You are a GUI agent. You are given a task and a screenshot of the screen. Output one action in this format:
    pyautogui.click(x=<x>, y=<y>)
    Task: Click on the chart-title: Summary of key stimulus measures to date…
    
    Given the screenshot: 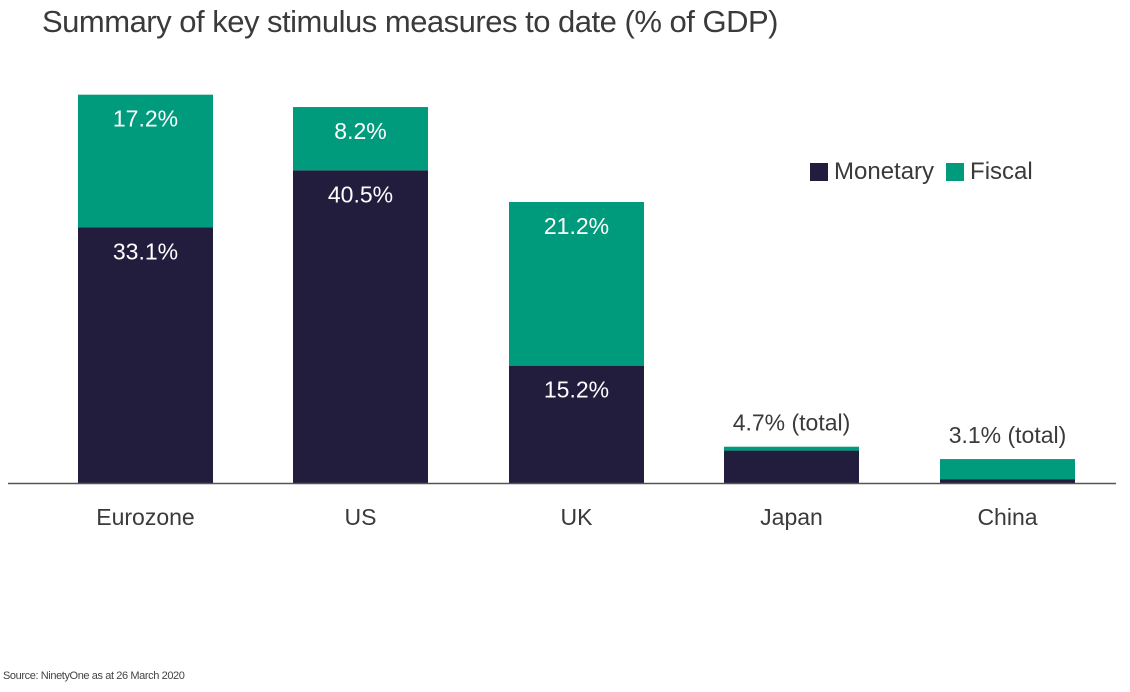 What is the action you would take?
    pyautogui.click(x=410, y=21)
    